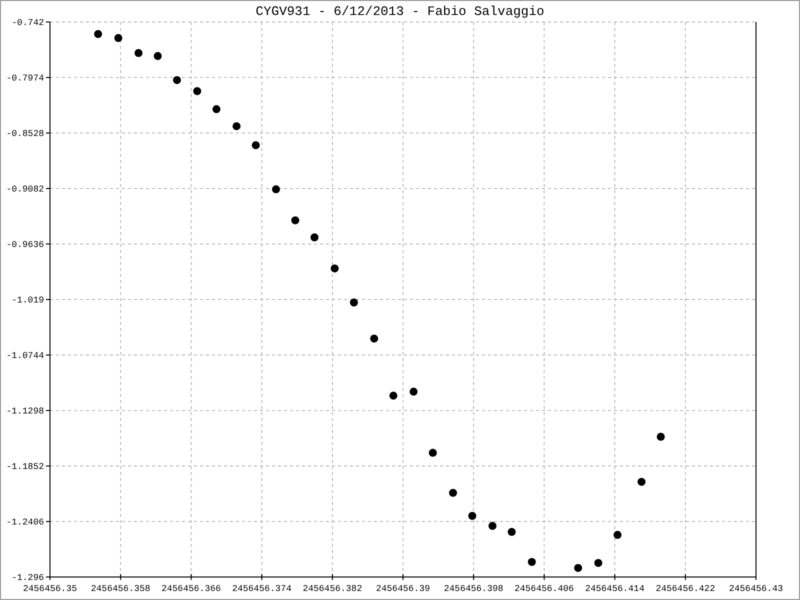  Describe the element at coordinates (756, 589) in the screenshot. I see `x-tick-label: 2456456.43` at that location.